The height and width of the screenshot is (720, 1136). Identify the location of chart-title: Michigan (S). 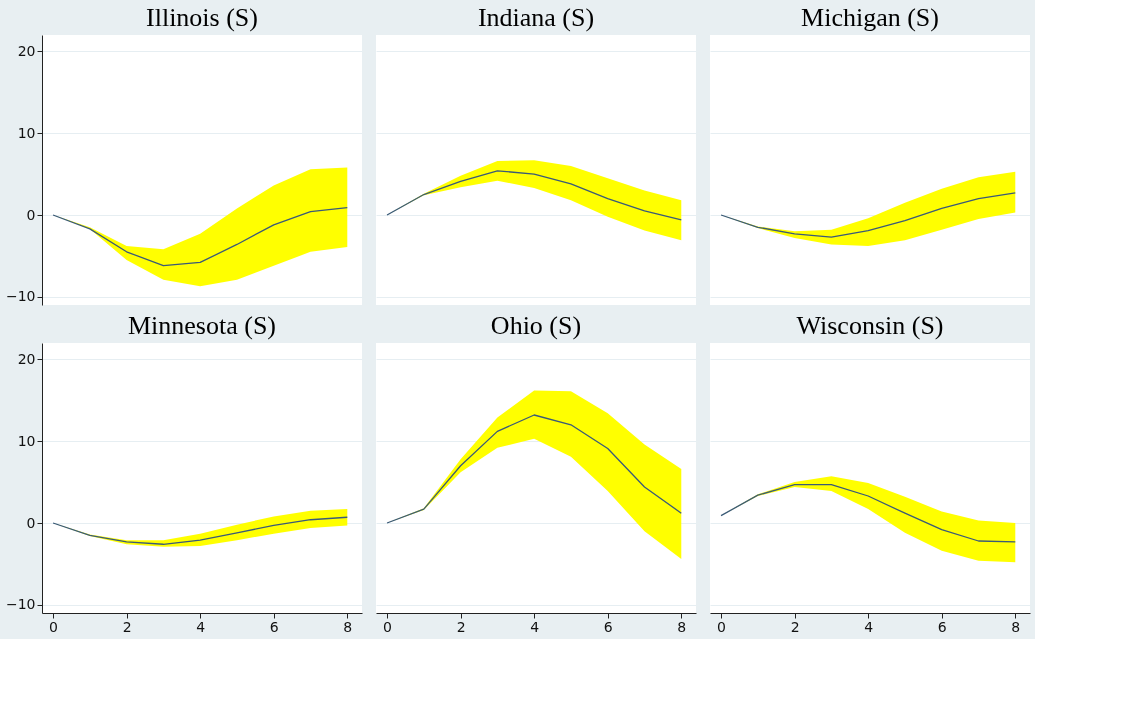
(870, 17).